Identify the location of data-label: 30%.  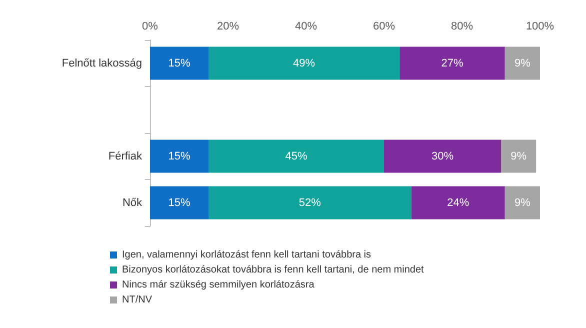
(442, 156).